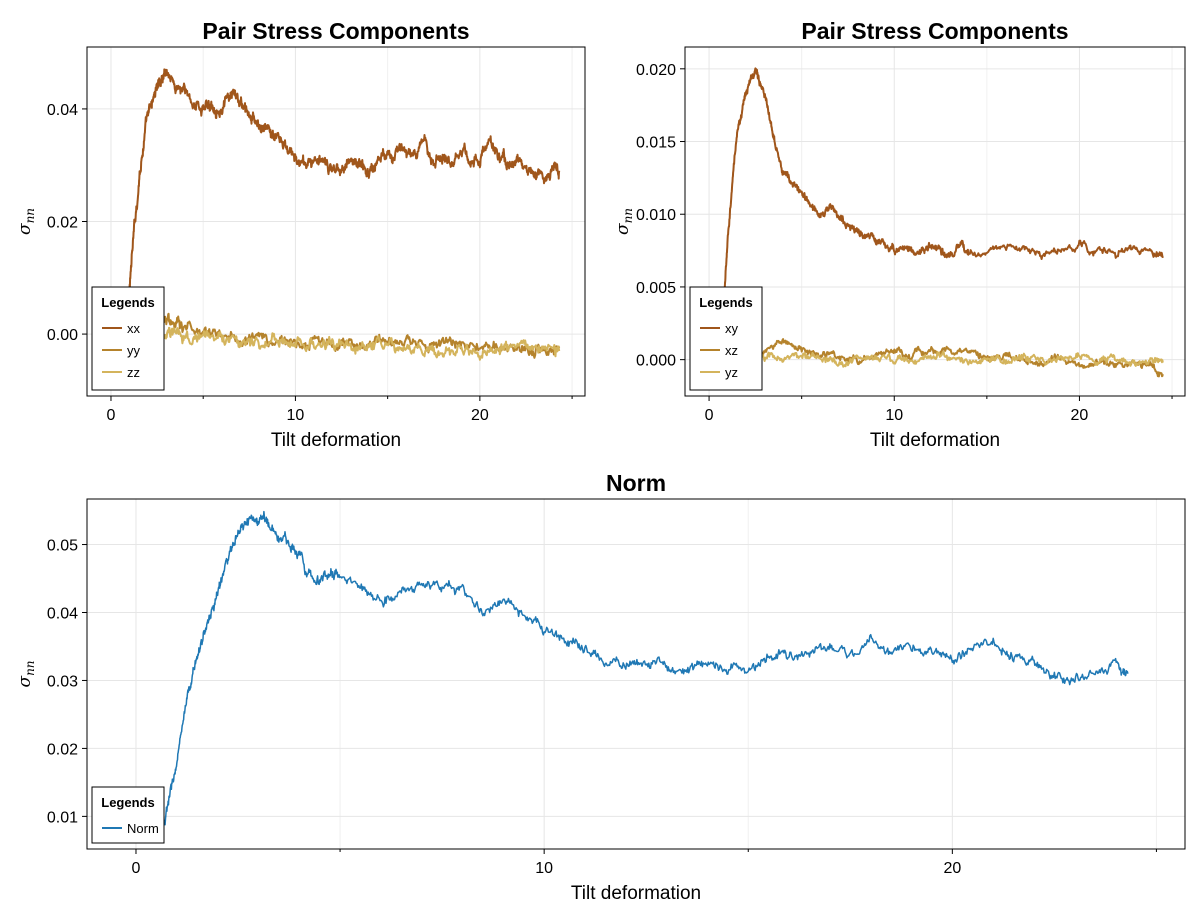 Image resolution: width=1200 pixels, height=920 pixels. Describe the element at coordinates (342, 200) in the screenshot. I see `series-line-xx` at that location.